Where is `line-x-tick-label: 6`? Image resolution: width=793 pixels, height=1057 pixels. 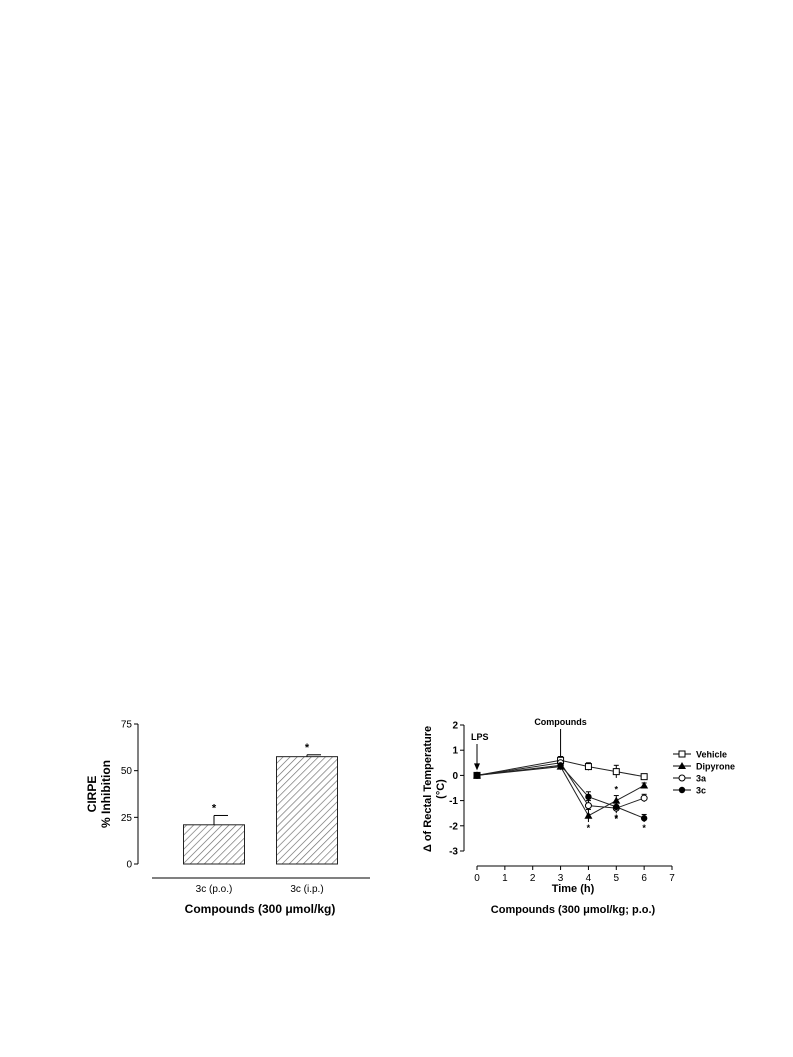
line-x-tick-label: 6 is located at coordinates (644, 878).